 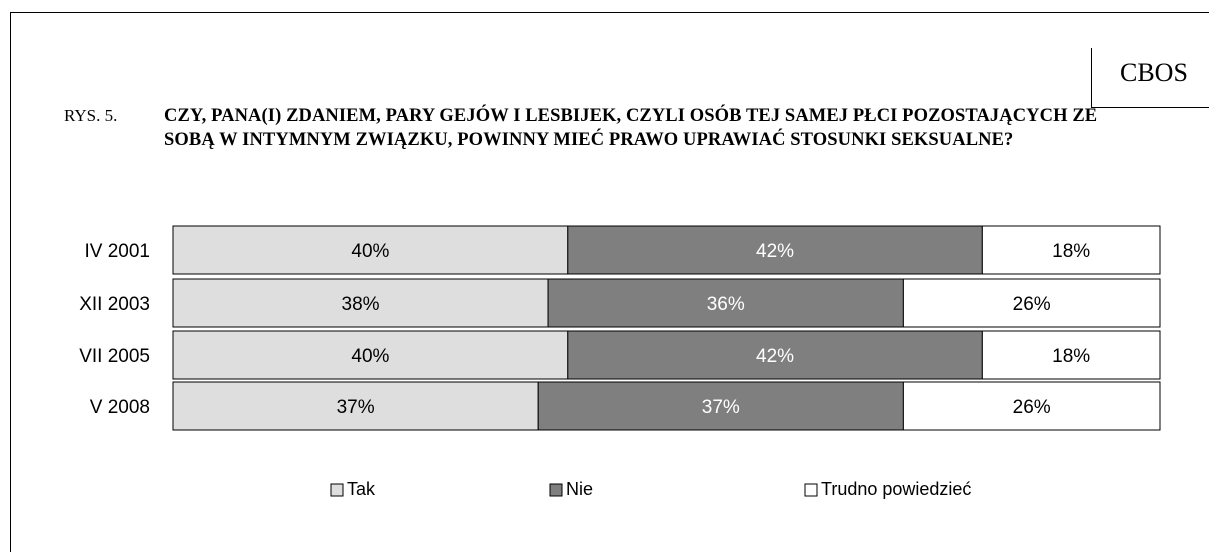 I want to click on category-label: XII 2003, so click(x=114, y=304).